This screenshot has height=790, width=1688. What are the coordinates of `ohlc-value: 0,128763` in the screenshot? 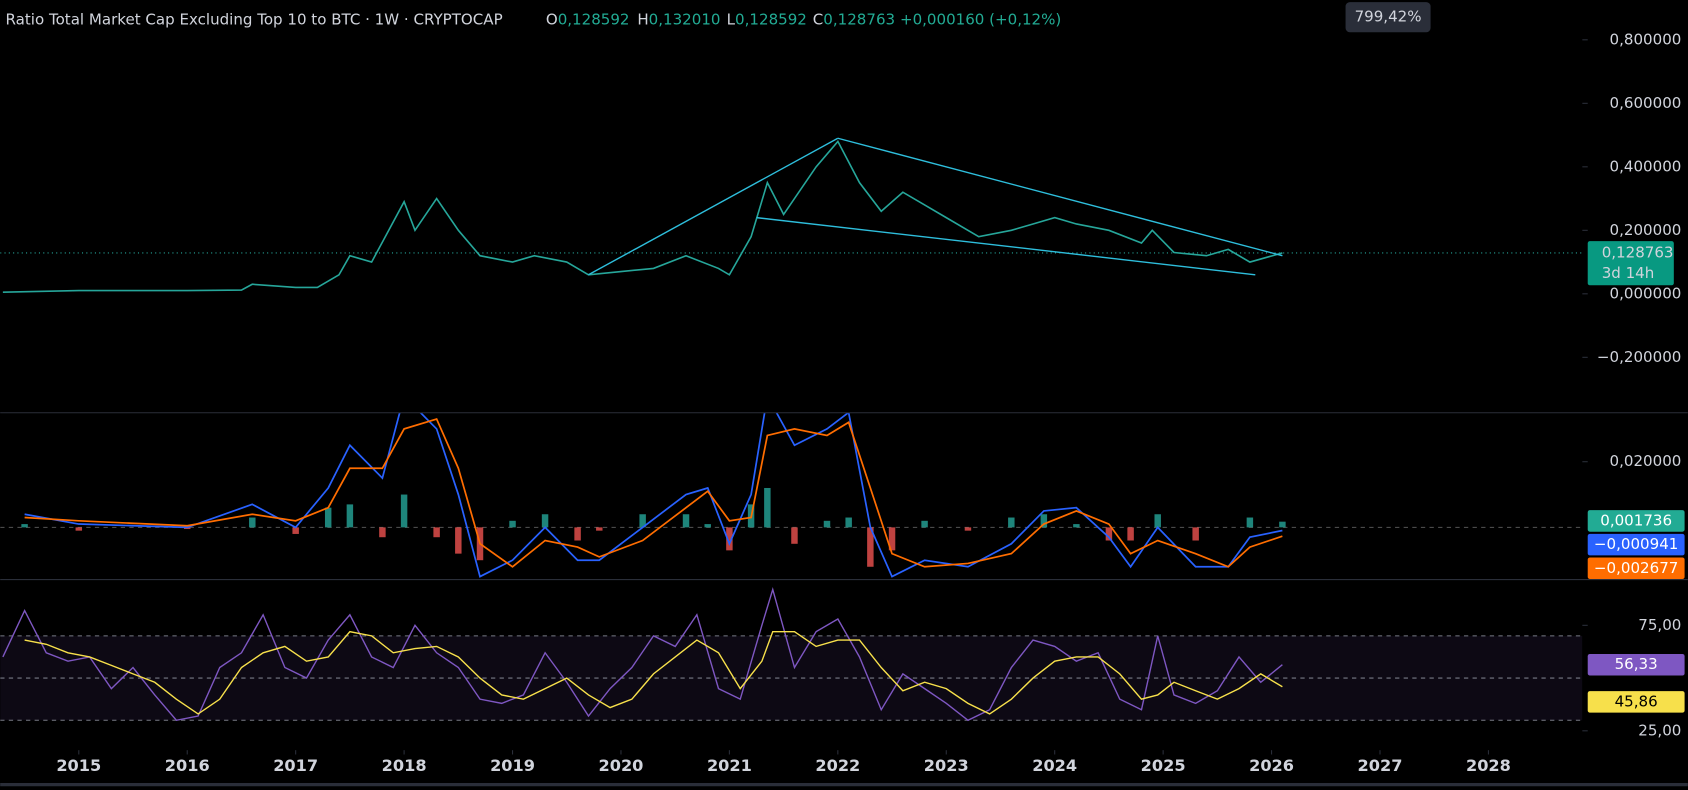 It's located at (859, 19).